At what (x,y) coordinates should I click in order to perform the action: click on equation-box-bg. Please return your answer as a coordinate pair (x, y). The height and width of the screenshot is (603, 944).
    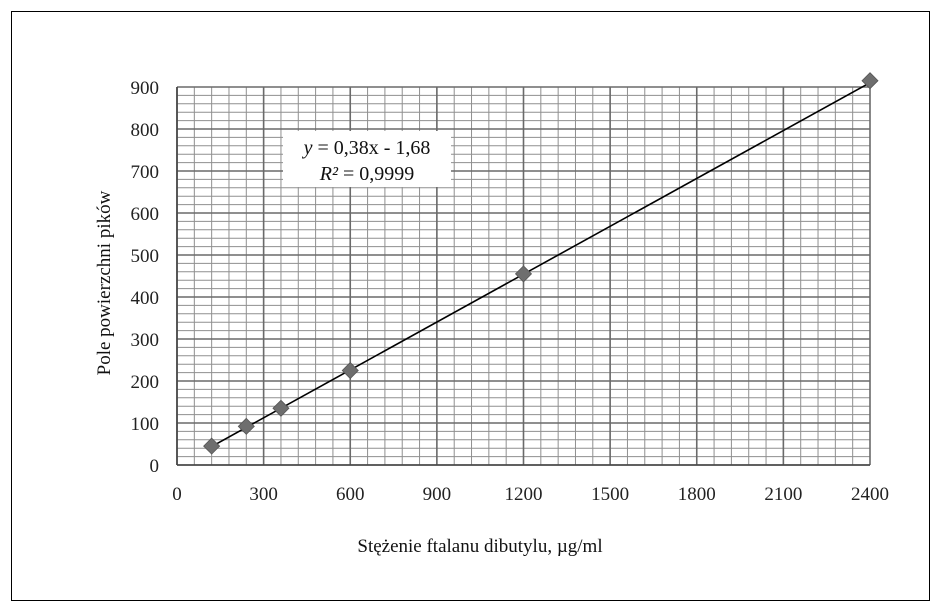
    Looking at the image, I should click on (367, 159).